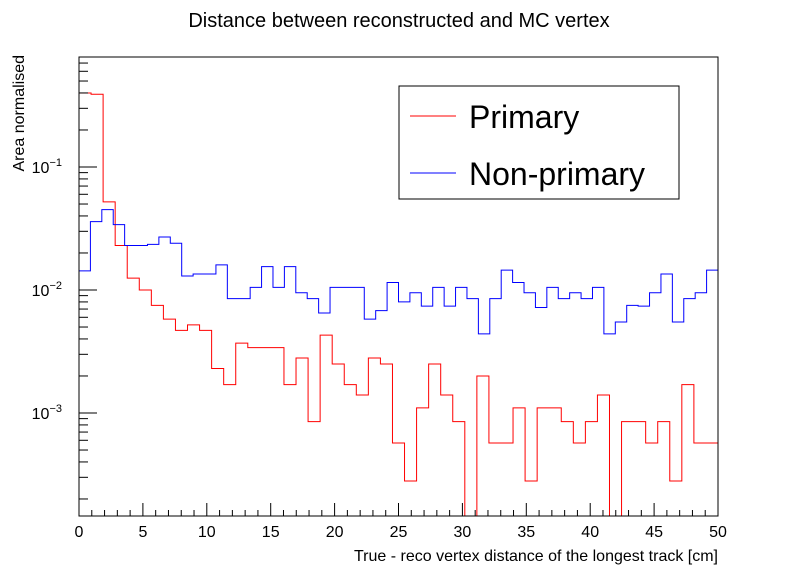 The image size is (798, 574). What do you see at coordinates (47, 167) in the screenshot?
I see `y-tick-label: 10⁻¹` at bounding box center [47, 167].